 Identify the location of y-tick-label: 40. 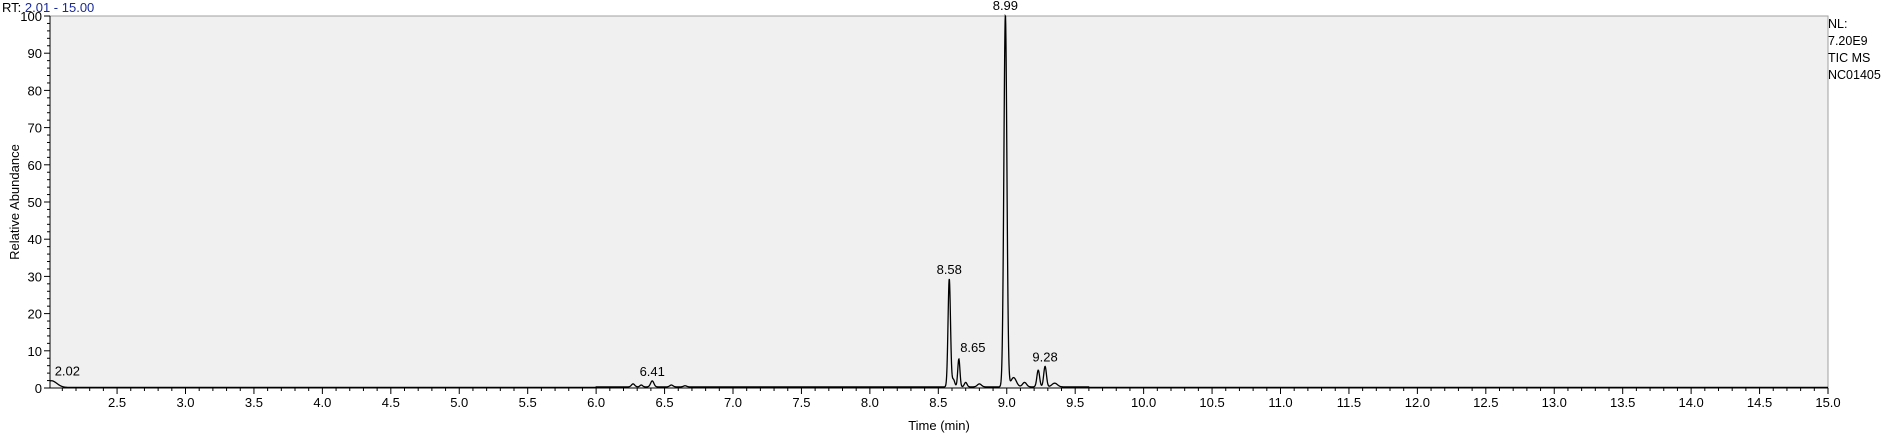
(35, 239).